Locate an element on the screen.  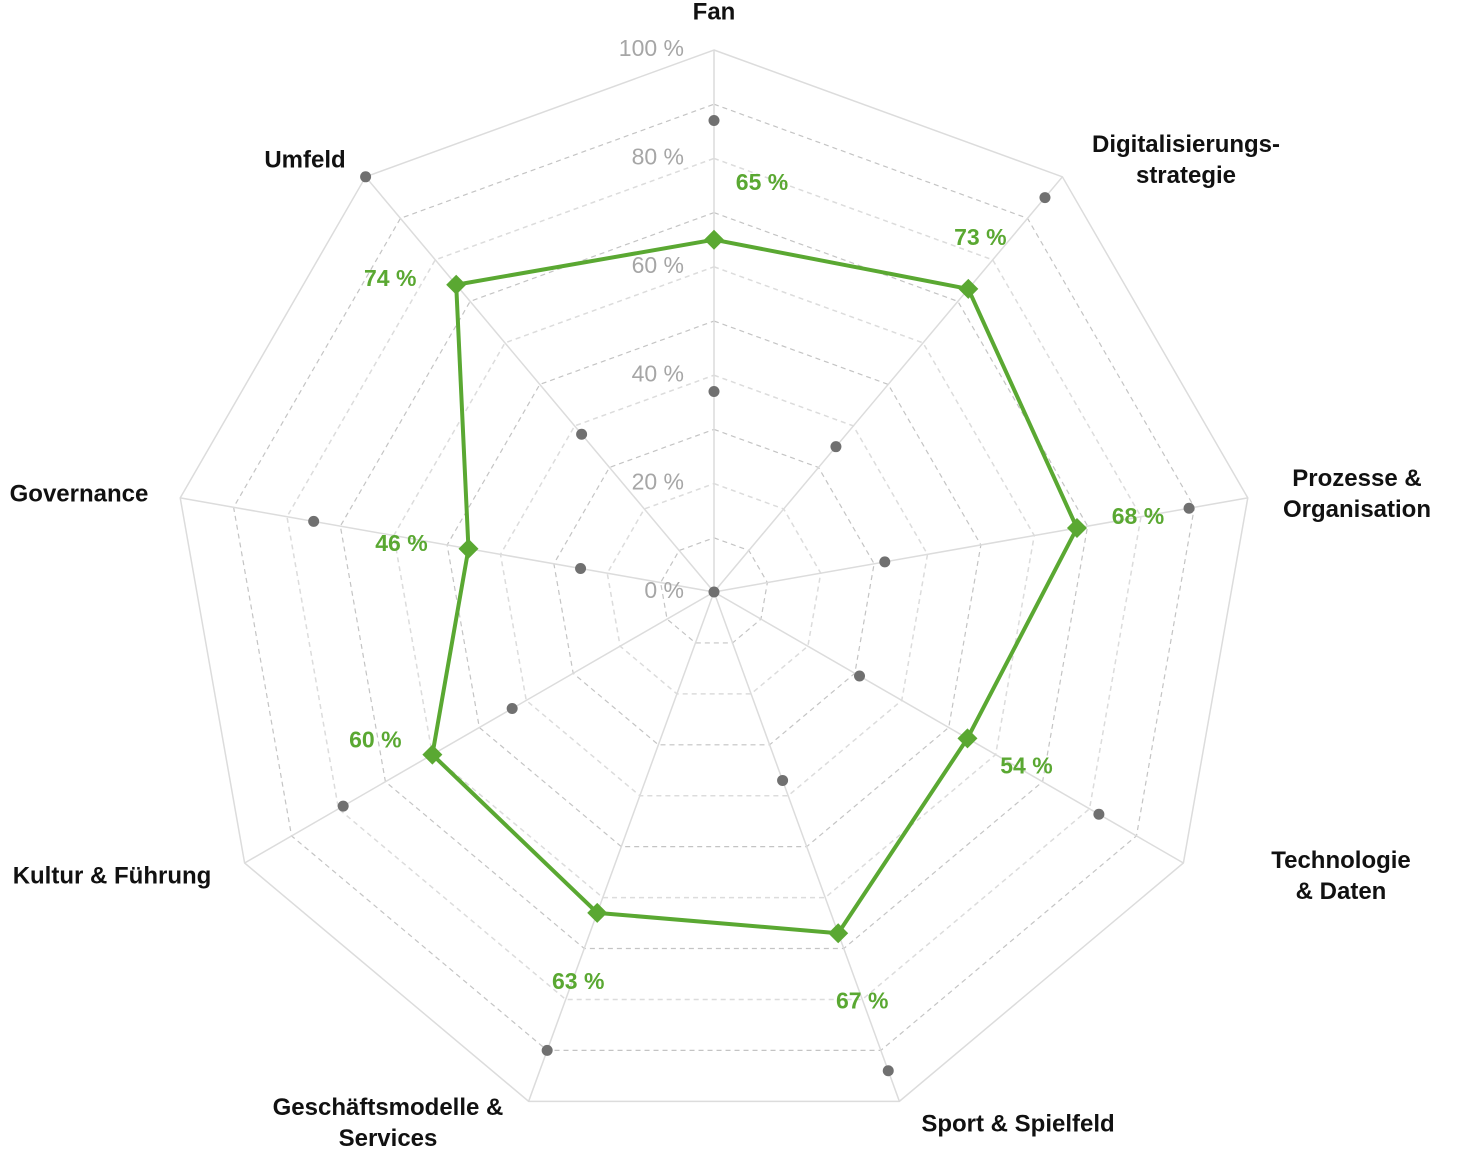
value-label: 67 % is located at coordinates (862, 1000).